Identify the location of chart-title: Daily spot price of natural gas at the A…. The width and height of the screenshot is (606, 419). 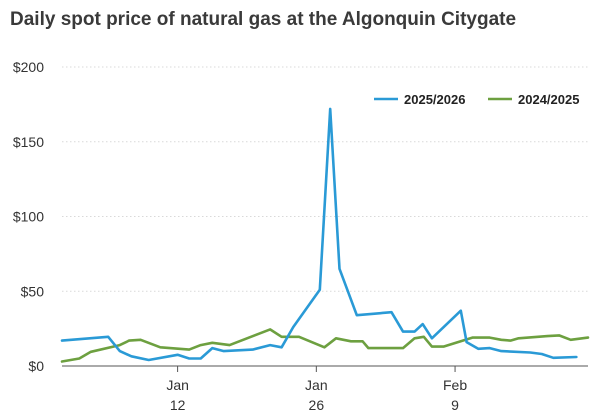
(263, 19).